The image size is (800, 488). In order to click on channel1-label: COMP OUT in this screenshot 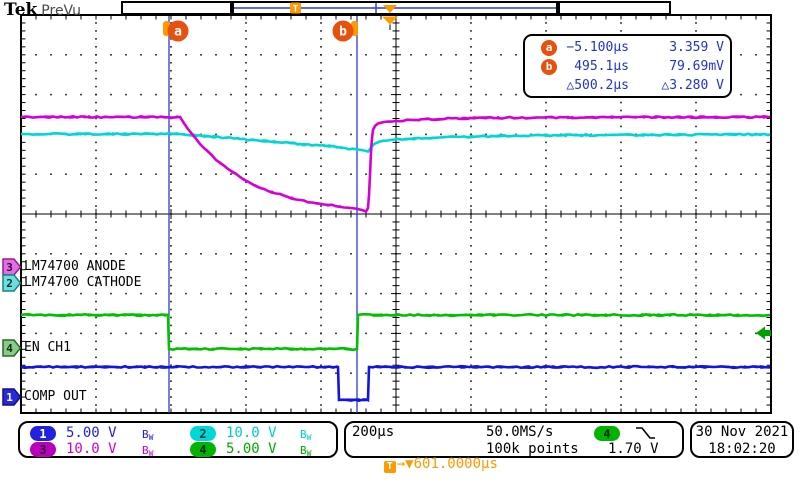, I will do `click(55, 396)`.